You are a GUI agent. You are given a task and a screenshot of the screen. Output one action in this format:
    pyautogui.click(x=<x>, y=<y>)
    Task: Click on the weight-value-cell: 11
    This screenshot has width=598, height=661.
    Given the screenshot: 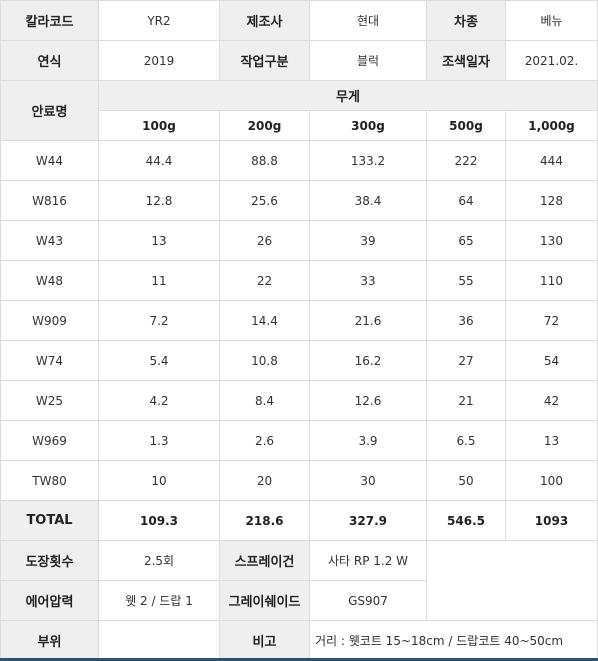 What is the action you would take?
    pyautogui.click(x=159, y=280)
    